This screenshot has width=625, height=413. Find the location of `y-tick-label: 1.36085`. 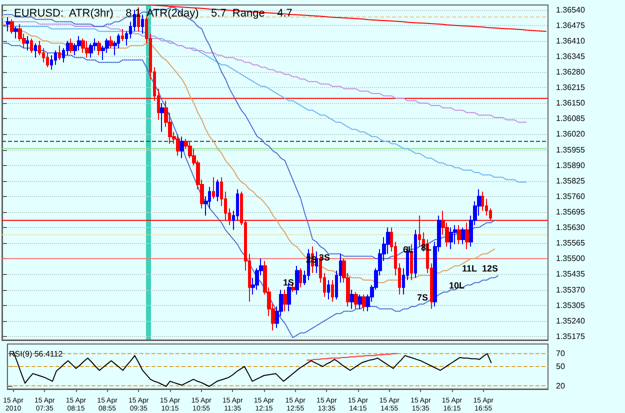

y-tick-label: 1.36085 is located at coordinates (571, 119).